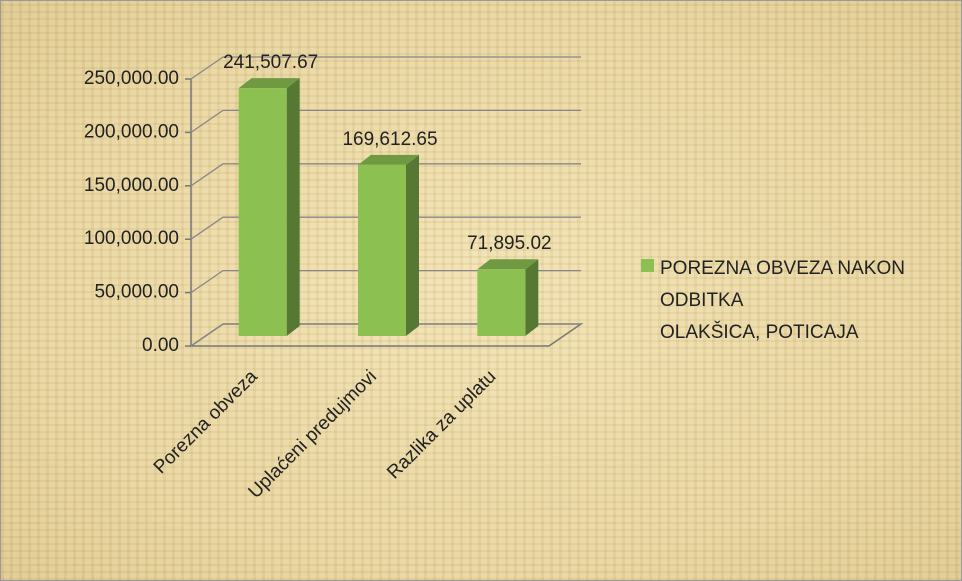 The image size is (962, 581). What do you see at coordinates (441, 424) in the screenshot?
I see `x-tick-label: Razlika za uplatu` at bounding box center [441, 424].